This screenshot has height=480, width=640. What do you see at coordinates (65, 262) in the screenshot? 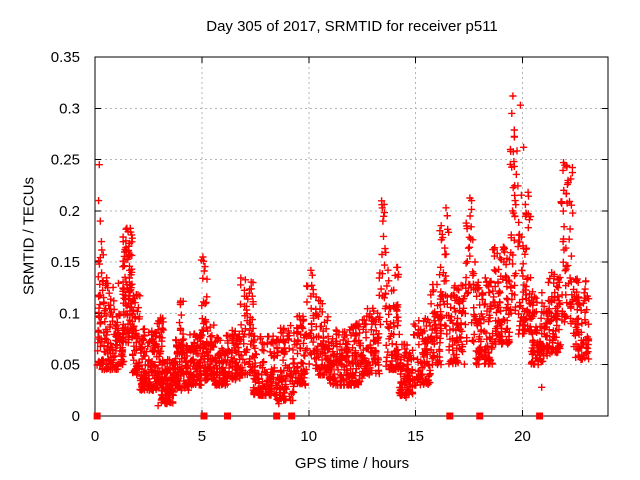
I see `y-tick-label: 0.15` at bounding box center [65, 262].